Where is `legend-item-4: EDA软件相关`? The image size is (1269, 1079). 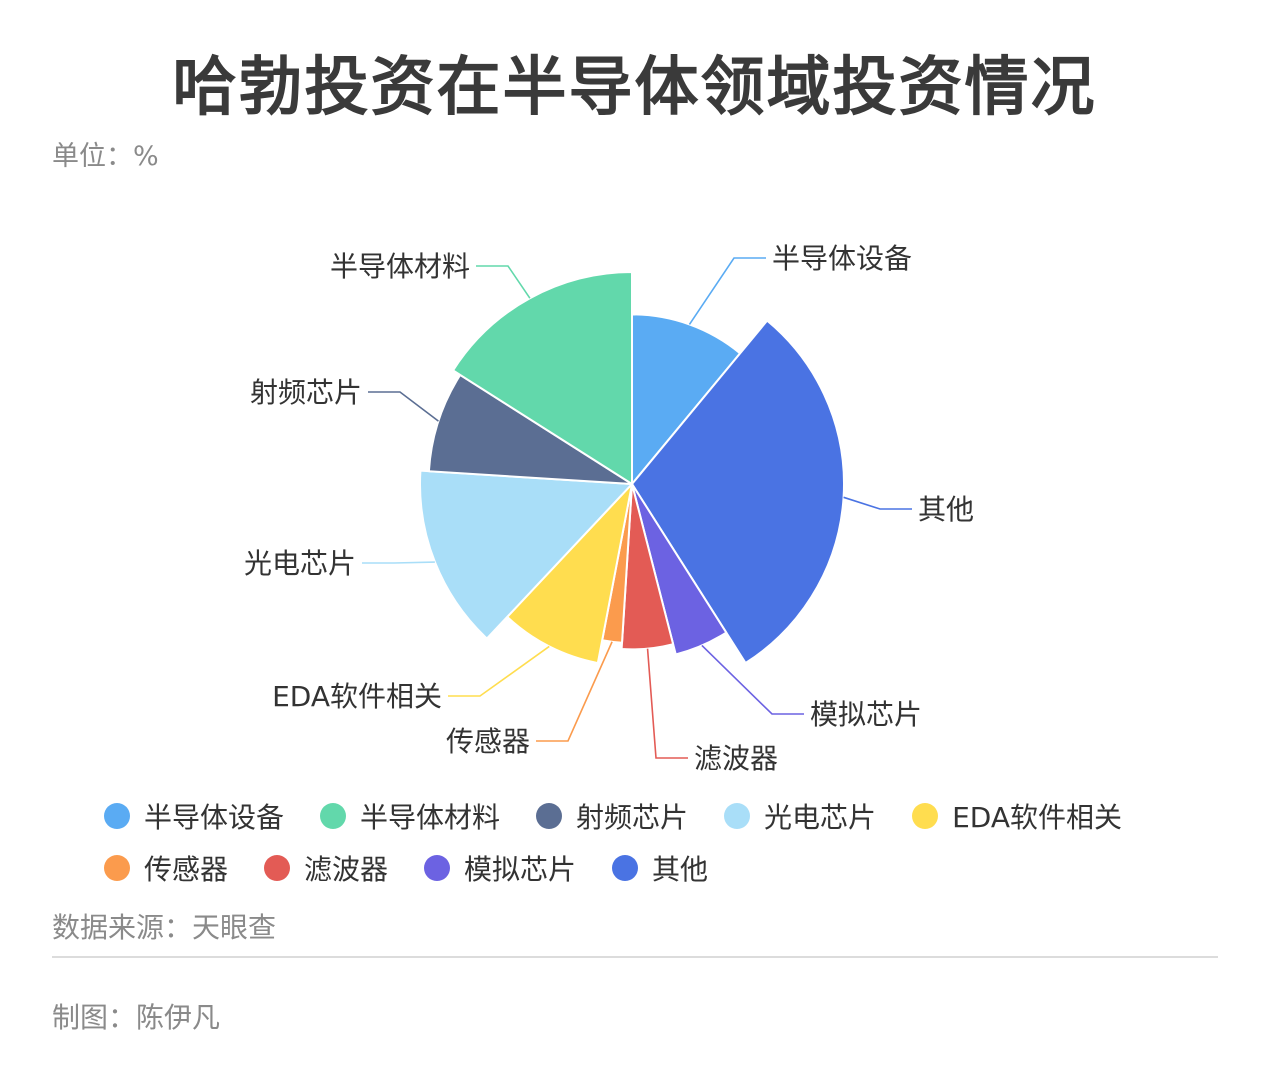
legend-item-4: EDA软件相关 is located at coordinates (1017, 817).